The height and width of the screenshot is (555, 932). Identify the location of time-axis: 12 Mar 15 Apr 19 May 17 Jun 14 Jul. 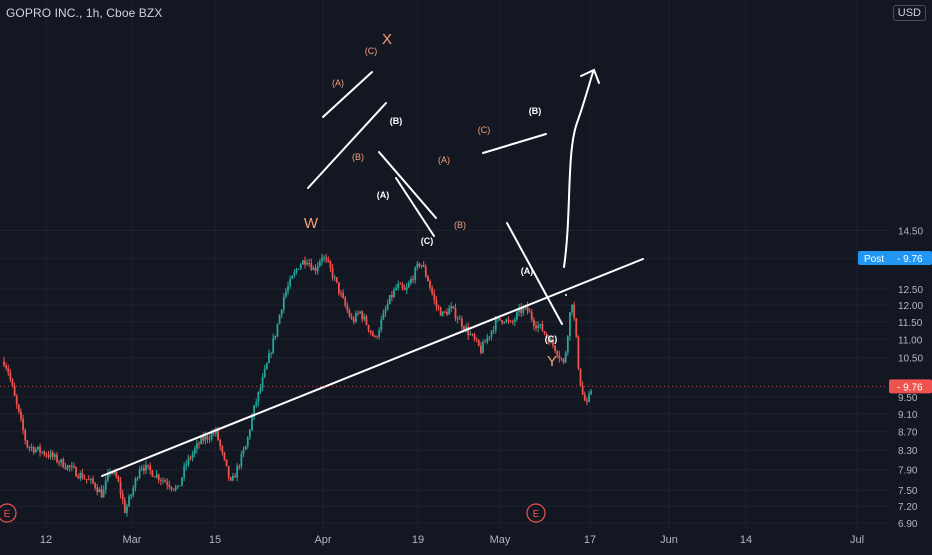
(466, 539).